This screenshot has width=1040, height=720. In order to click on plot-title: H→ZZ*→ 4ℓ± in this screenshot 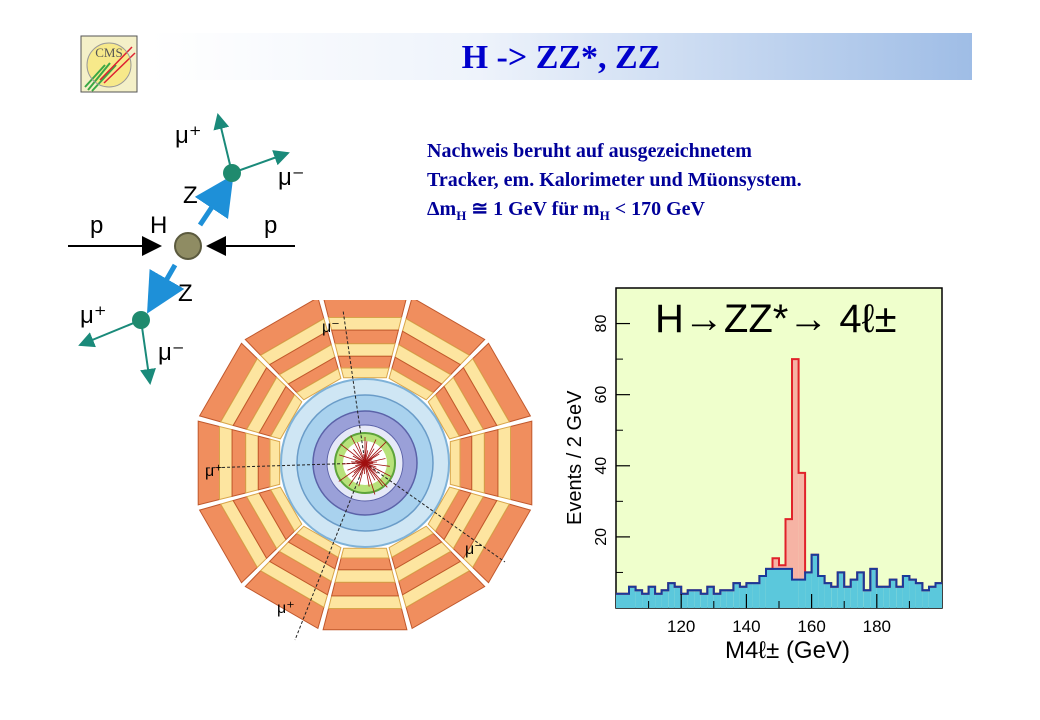, I will do `click(776, 319)`.